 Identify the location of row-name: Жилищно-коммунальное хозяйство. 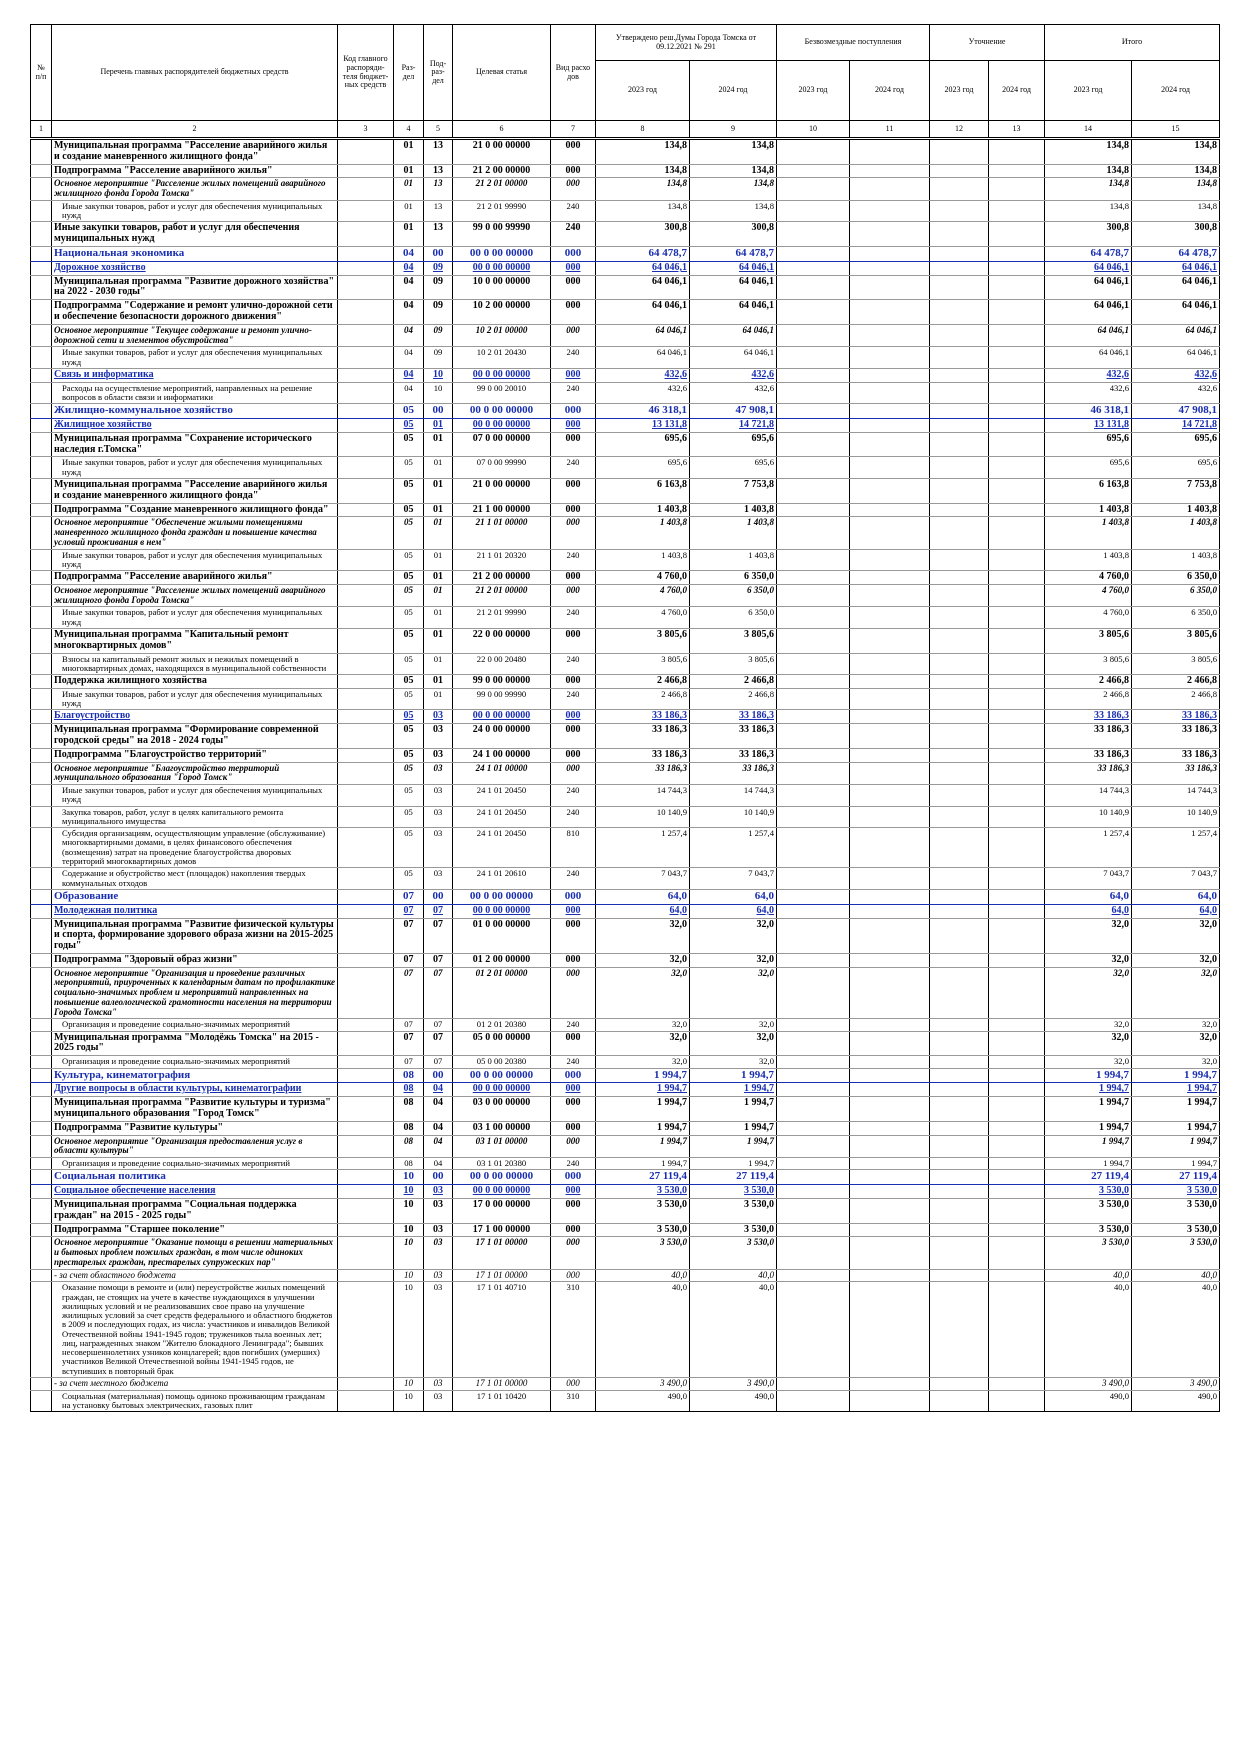
(194, 411).